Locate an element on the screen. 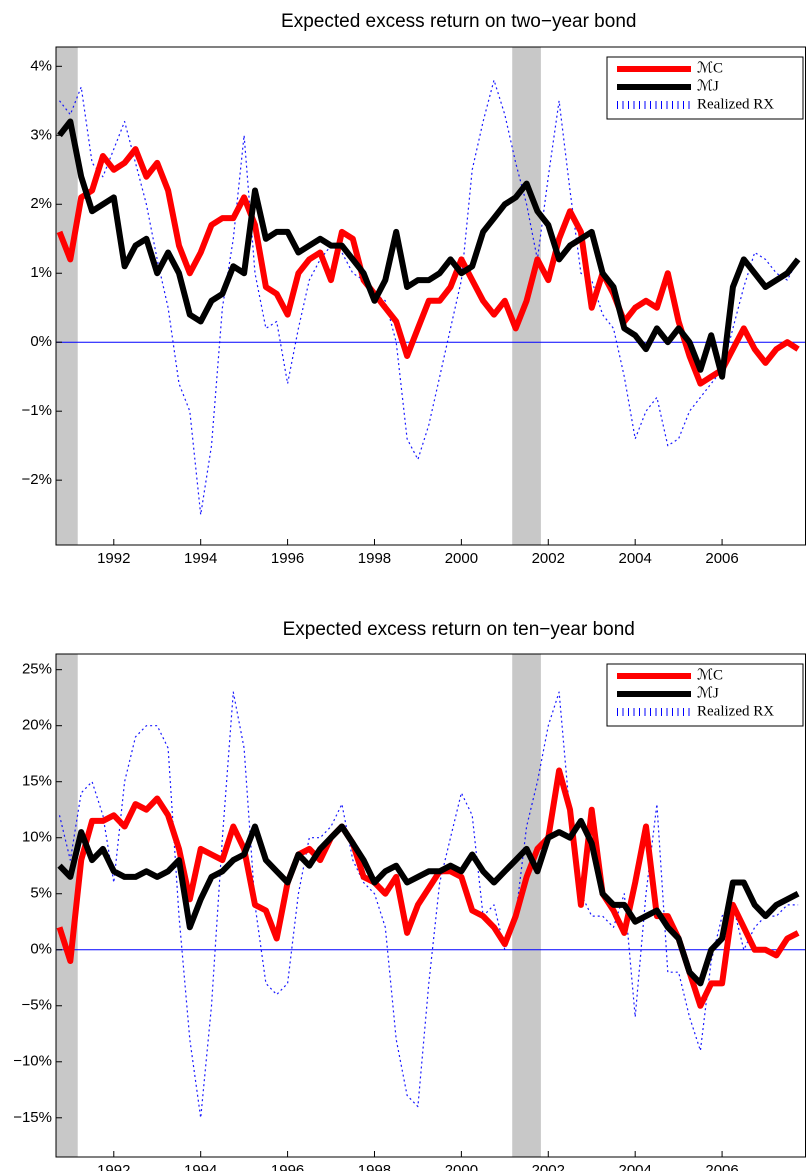 This screenshot has height=1171, width=806. y-tick-label: 5% is located at coordinates (41, 893).